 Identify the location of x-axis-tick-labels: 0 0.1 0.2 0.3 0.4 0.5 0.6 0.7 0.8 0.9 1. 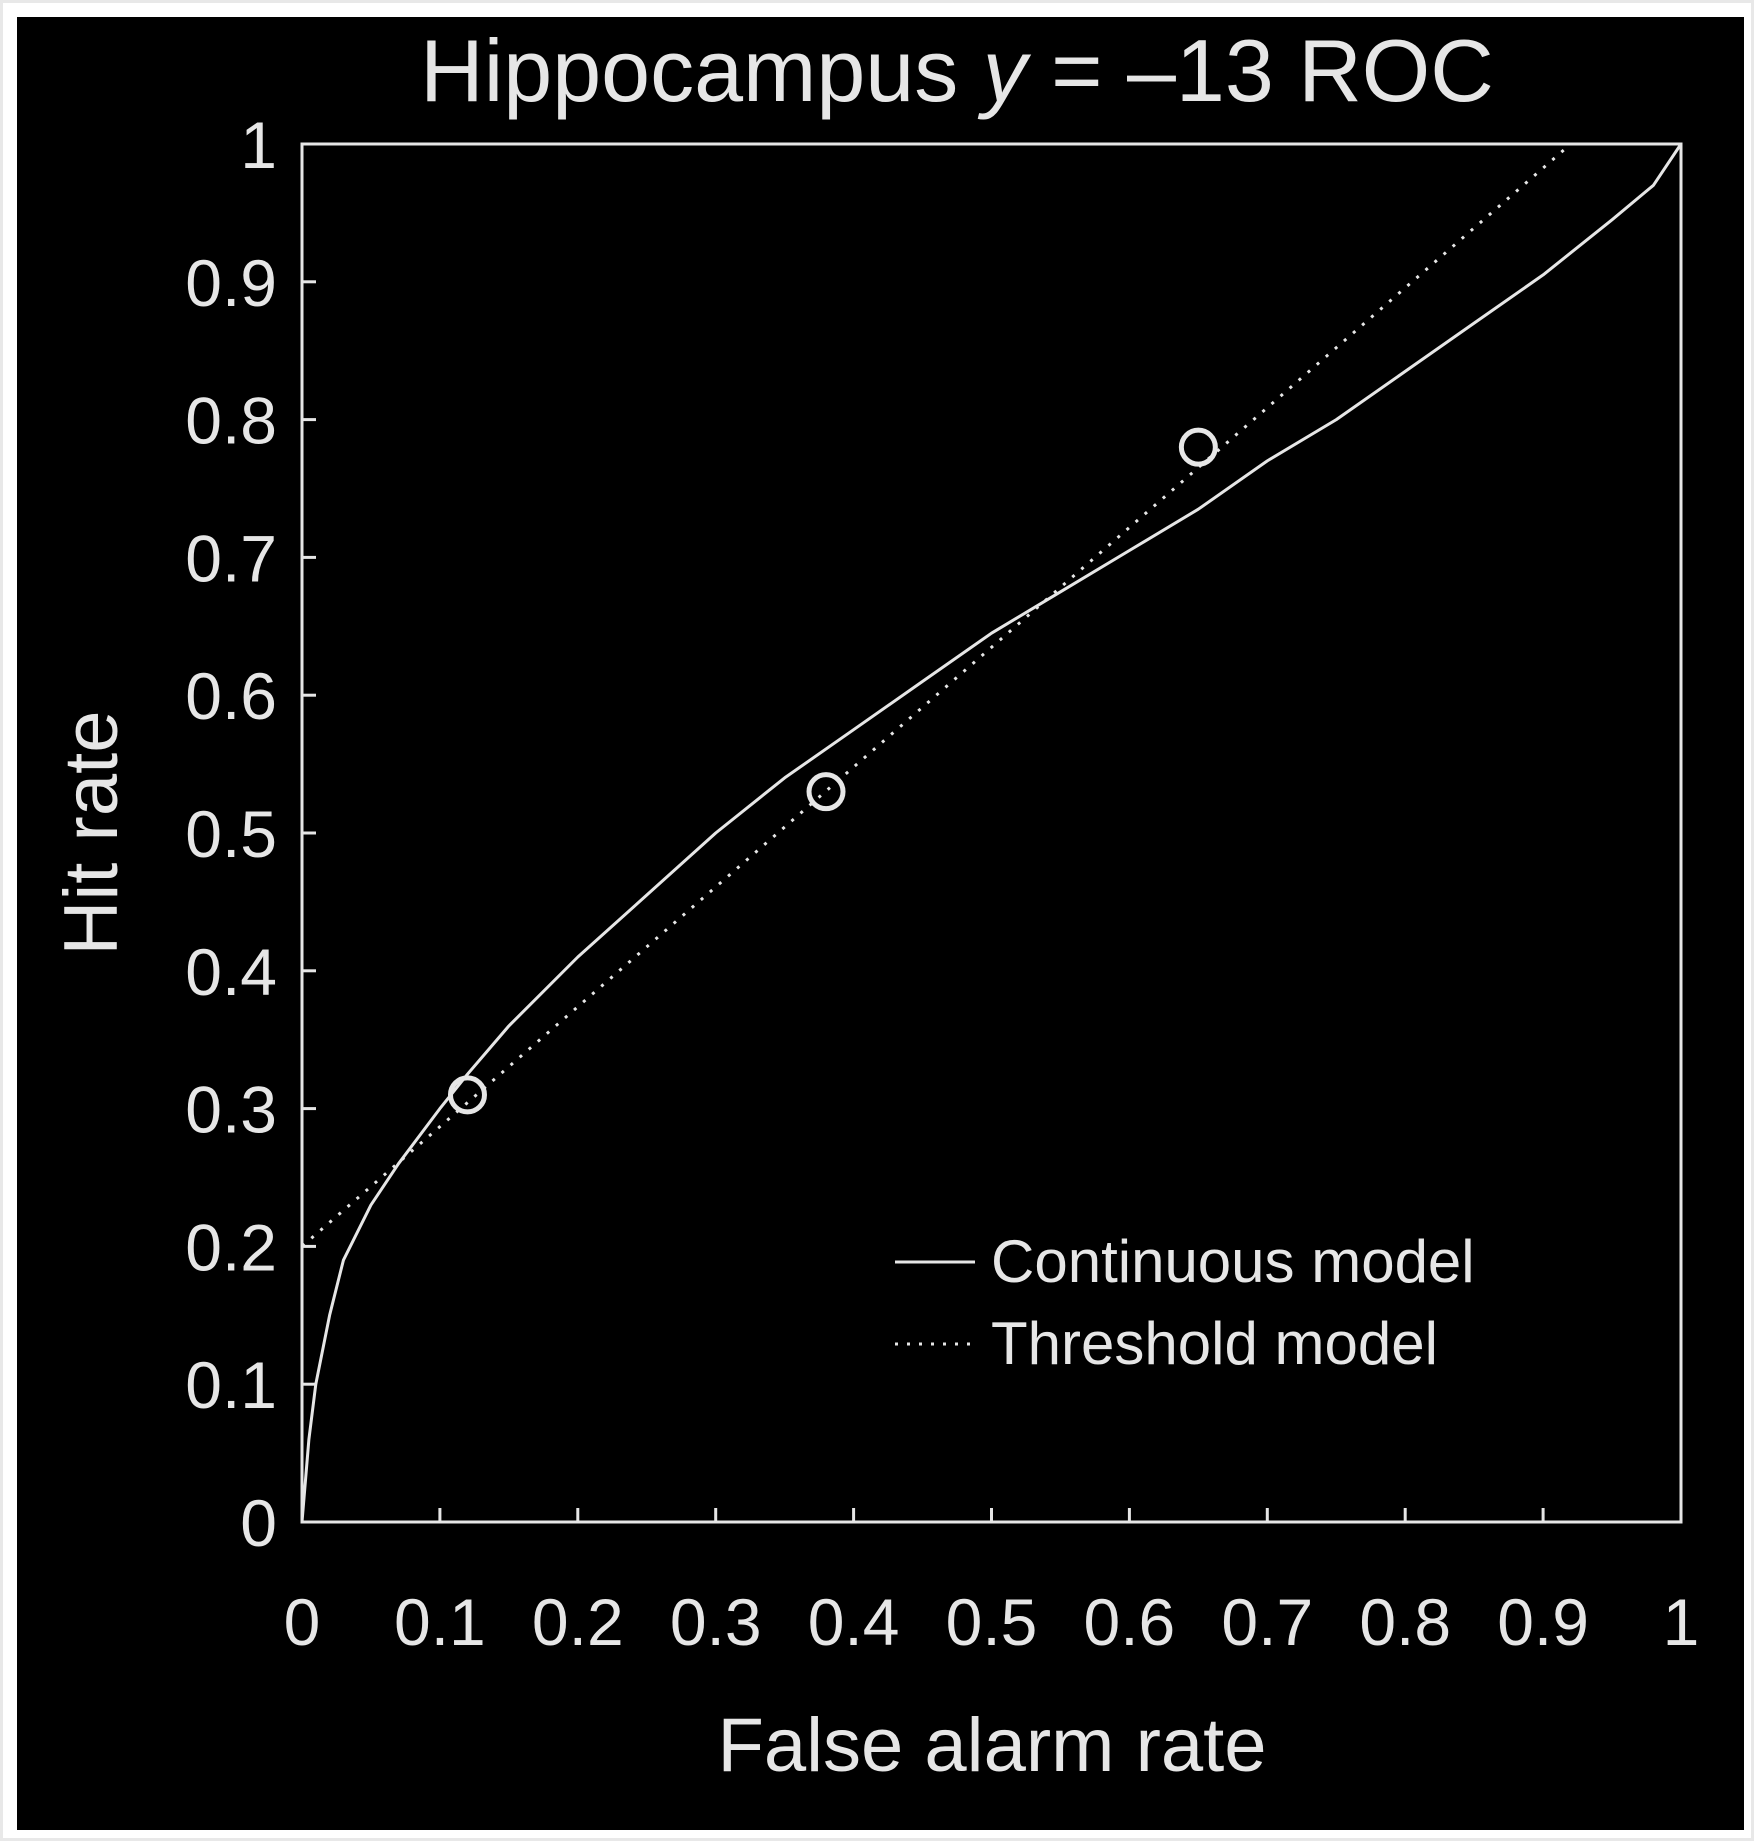
(992, 1622).